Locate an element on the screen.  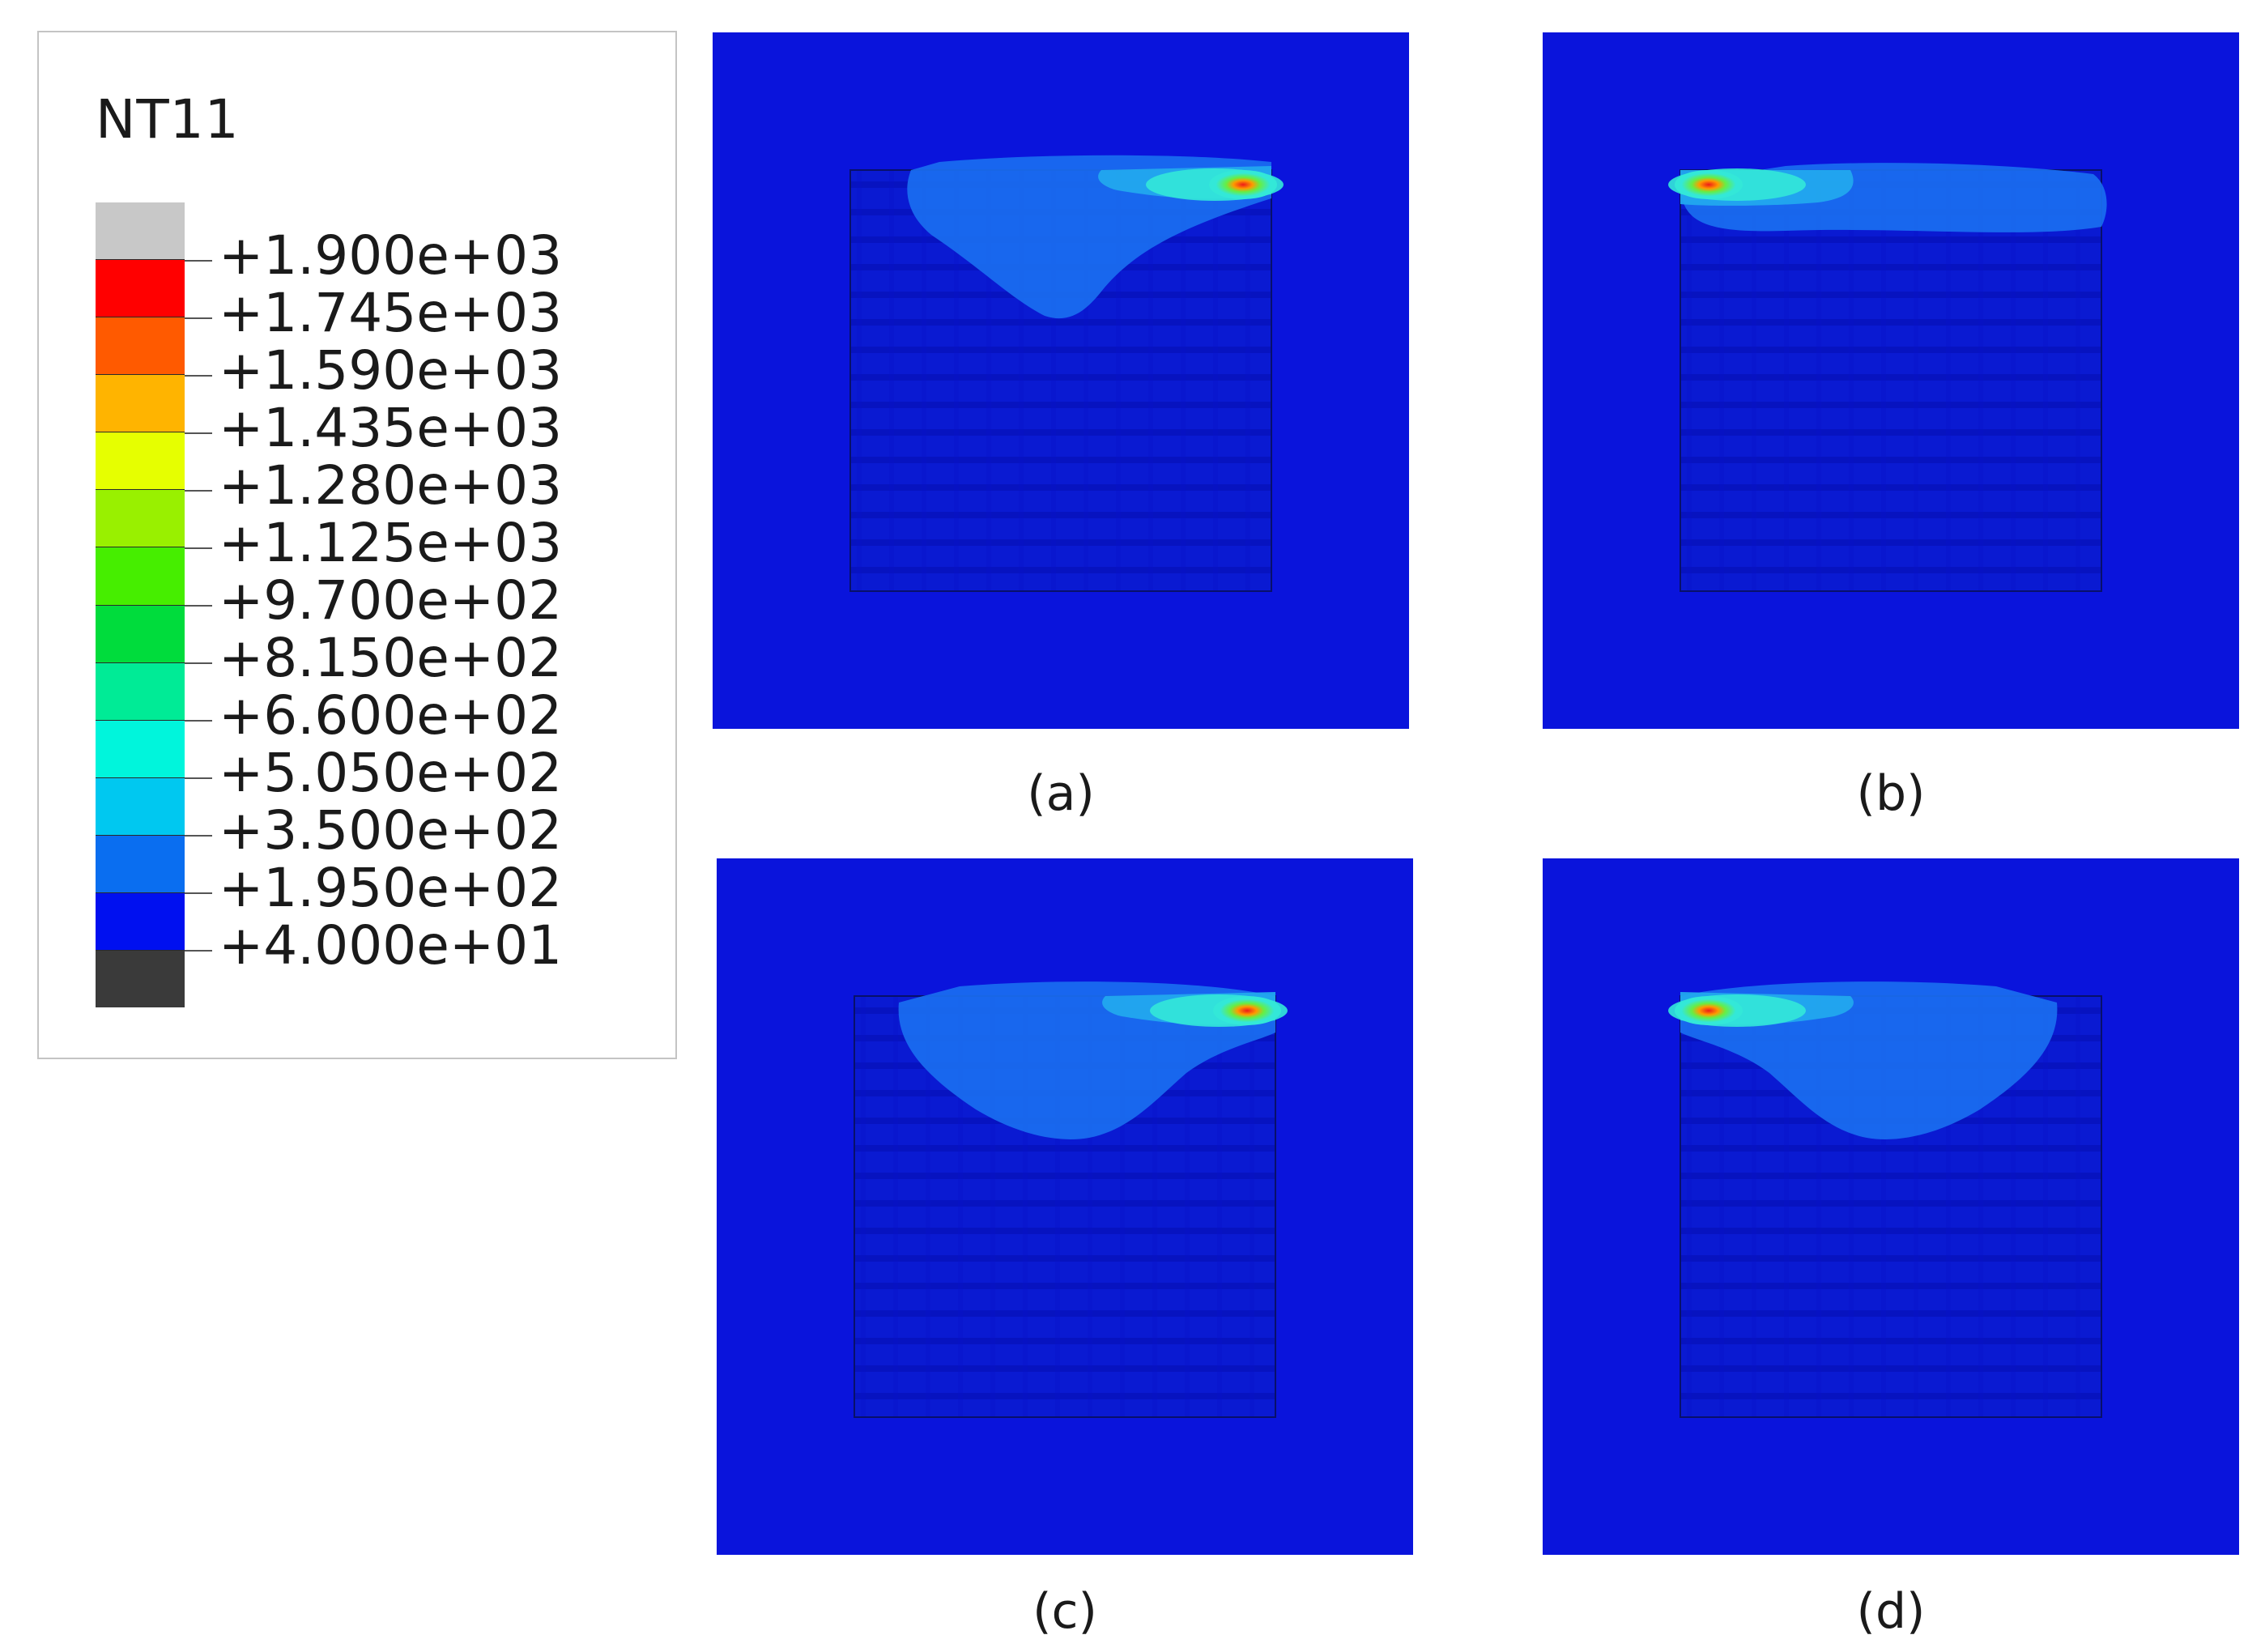
caption-b: (b) is located at coordinates (1891, 793).